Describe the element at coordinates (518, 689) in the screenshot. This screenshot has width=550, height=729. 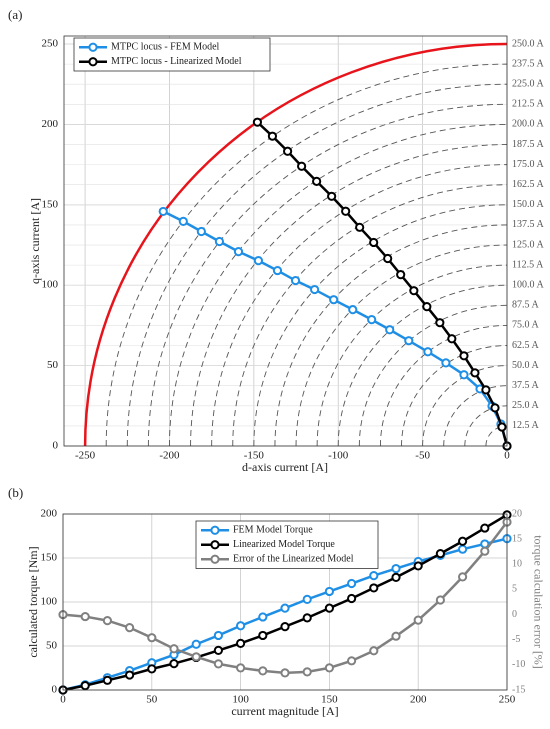
I see `y2-tick-label: -15` at that location.